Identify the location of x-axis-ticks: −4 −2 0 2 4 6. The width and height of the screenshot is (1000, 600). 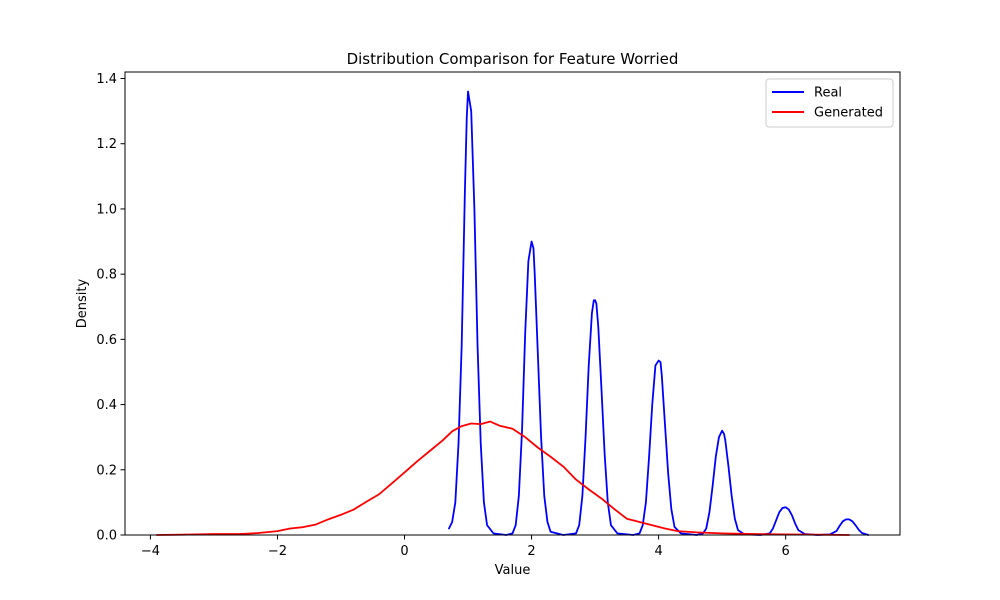
(465, 547).